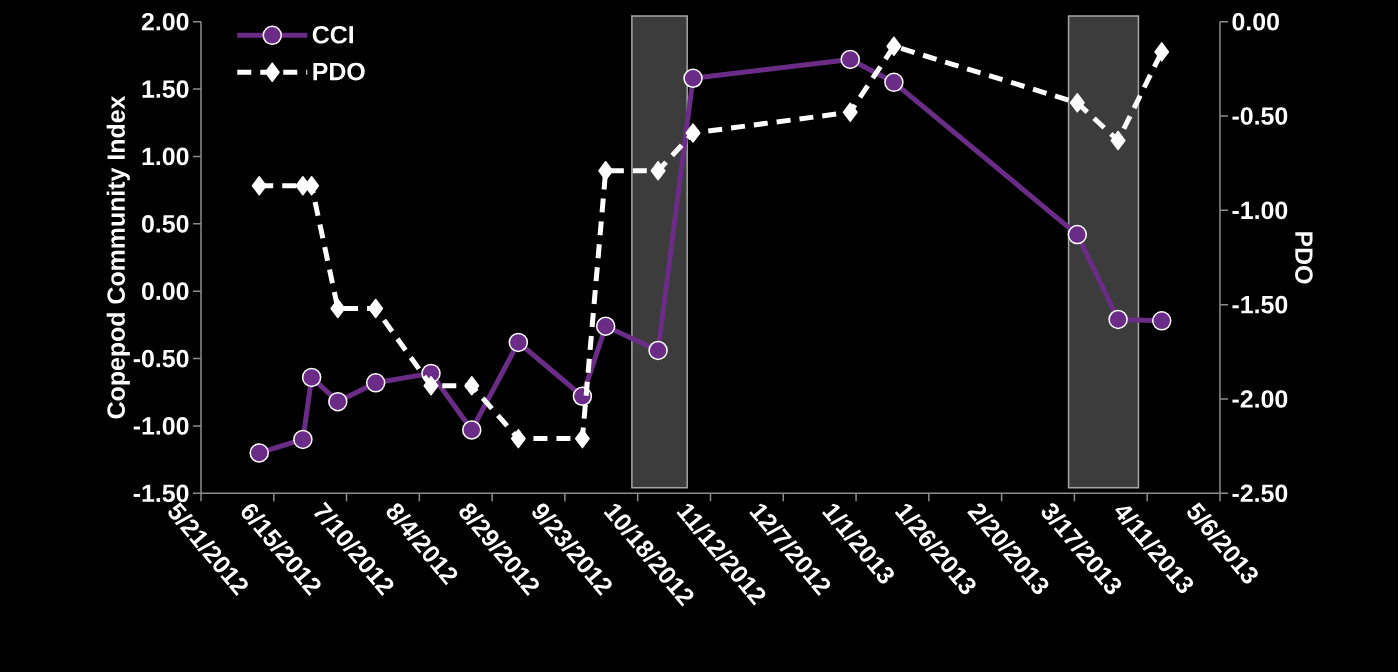 This screenshot has height=672, width=1398. Describe the element at coordinates (1260, 493) in the screenshot. I see `y2-tick-label: -2.50` at that location.